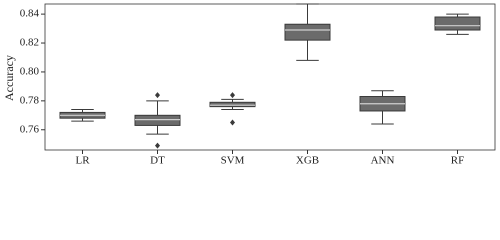  Describe the element at coordinates (30, 129) in the screenshot. I see `y-tick-label: 0.76` at that location.